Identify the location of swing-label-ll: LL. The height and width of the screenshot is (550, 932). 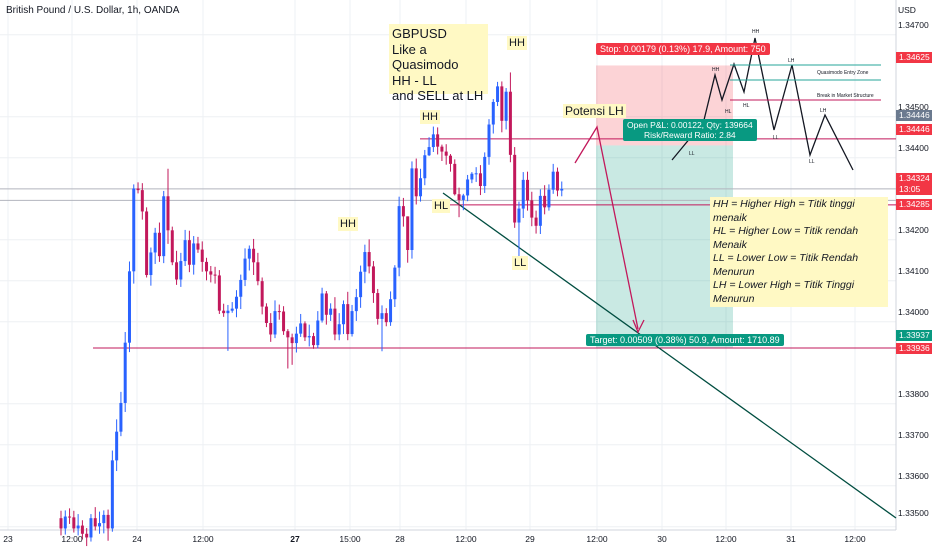
(520, 263).